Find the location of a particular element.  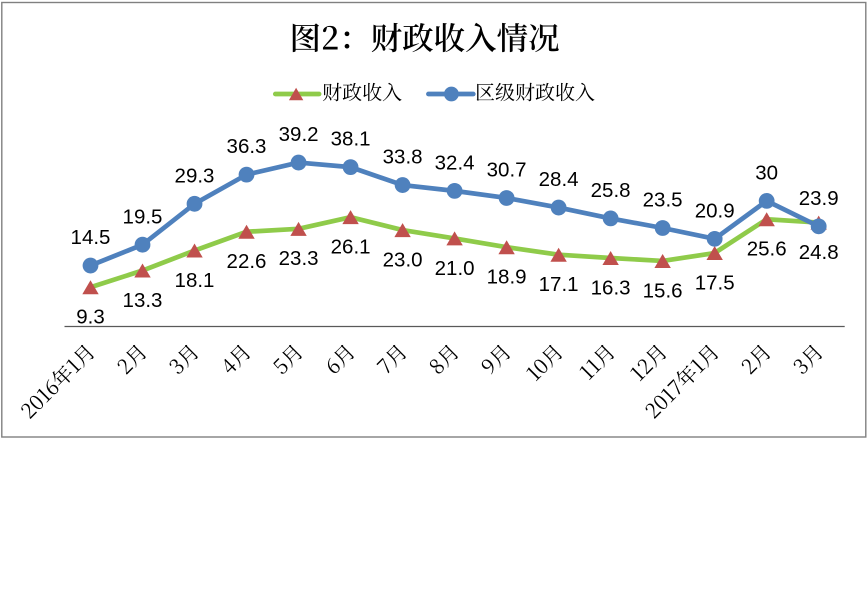

svg-text: 28.4 is located at coordinates (559, 179).